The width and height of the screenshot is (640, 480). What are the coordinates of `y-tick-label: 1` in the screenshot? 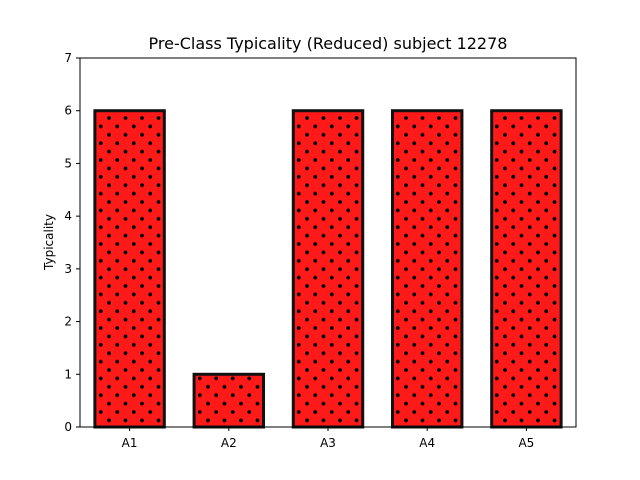 It's located at (68, 374).